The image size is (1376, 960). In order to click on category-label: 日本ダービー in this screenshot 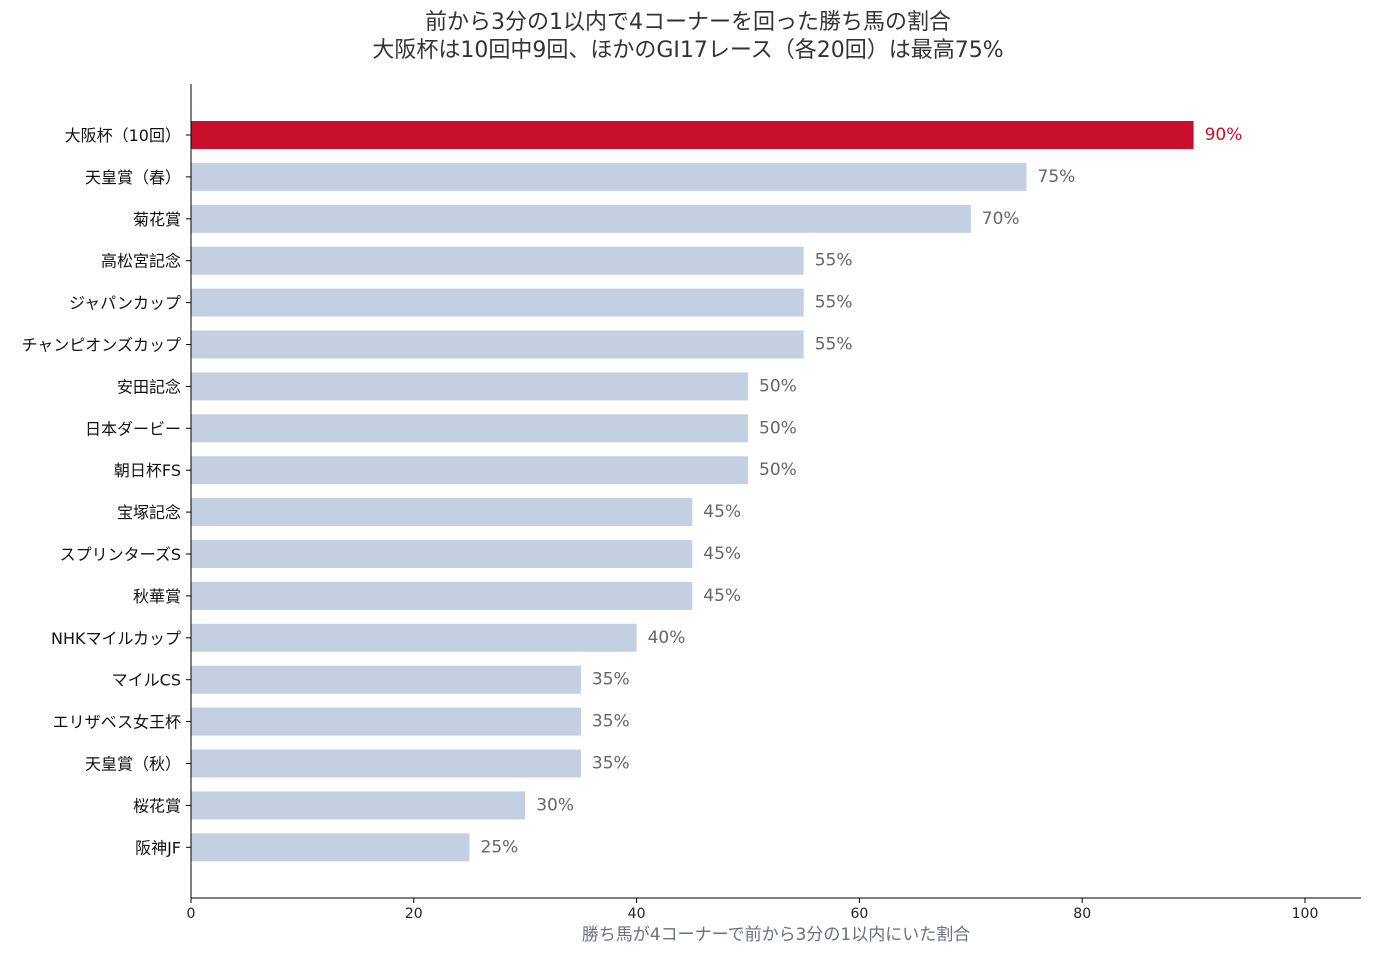, I will do `click(133, 428)`.